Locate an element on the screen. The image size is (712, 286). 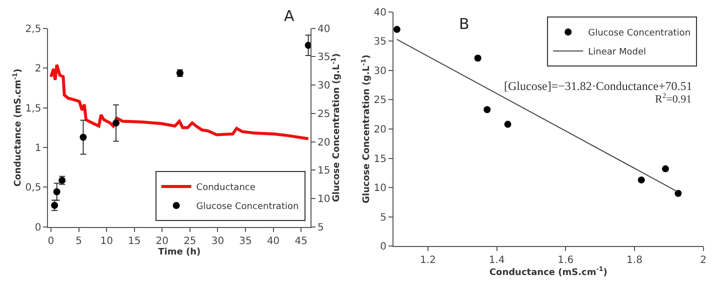
y2-tick-label: 35 is located at coordinates (324, 58).